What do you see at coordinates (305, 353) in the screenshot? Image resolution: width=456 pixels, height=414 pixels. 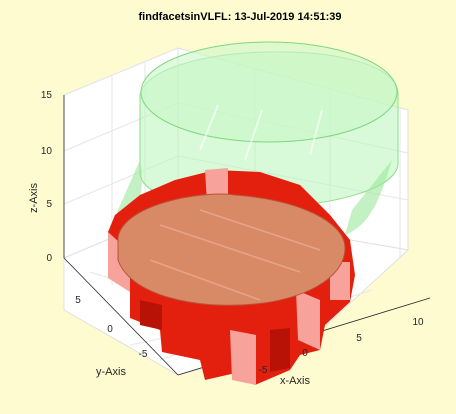 I see `x-tick-label: 0` at bounding box center [305, 353].